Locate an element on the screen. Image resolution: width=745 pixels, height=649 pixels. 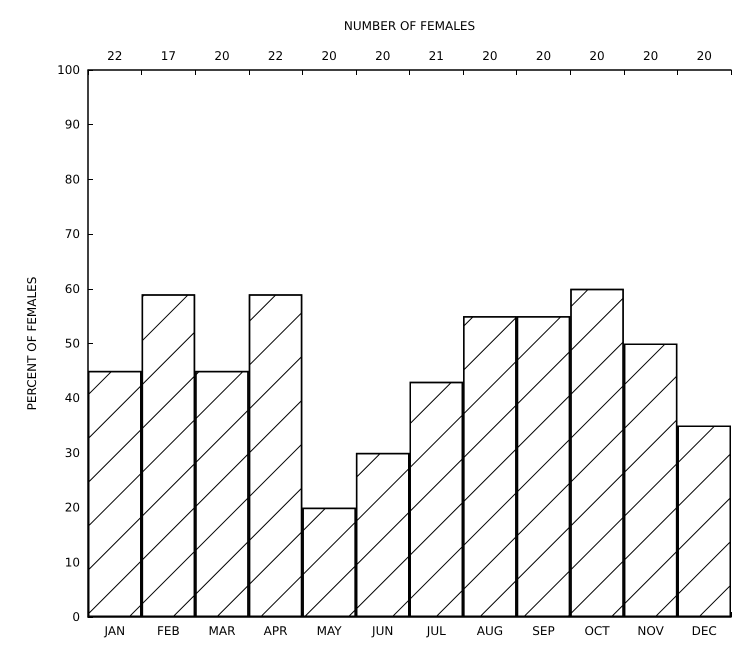
x-tick-label: SEP is located at coordinates (543, 631).